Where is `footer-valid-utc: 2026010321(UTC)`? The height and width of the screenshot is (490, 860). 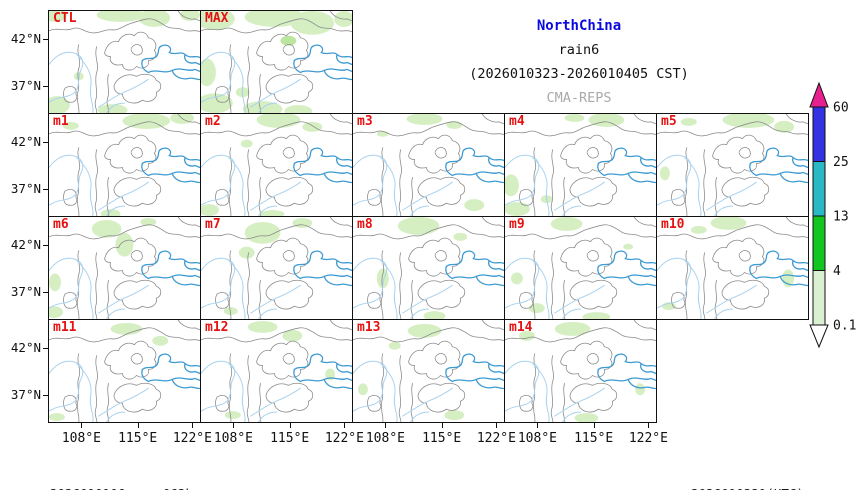
footer-valid-utc: 2026010321(UTC) is located at coordinates (747, 487).